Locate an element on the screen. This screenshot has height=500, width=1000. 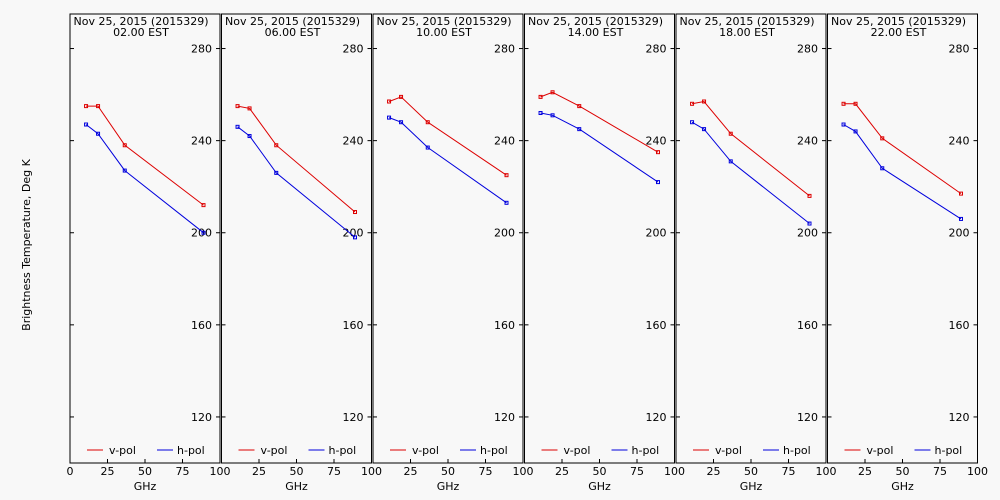
panel-time: 06.00 EST is located at coordinates (293, 32).